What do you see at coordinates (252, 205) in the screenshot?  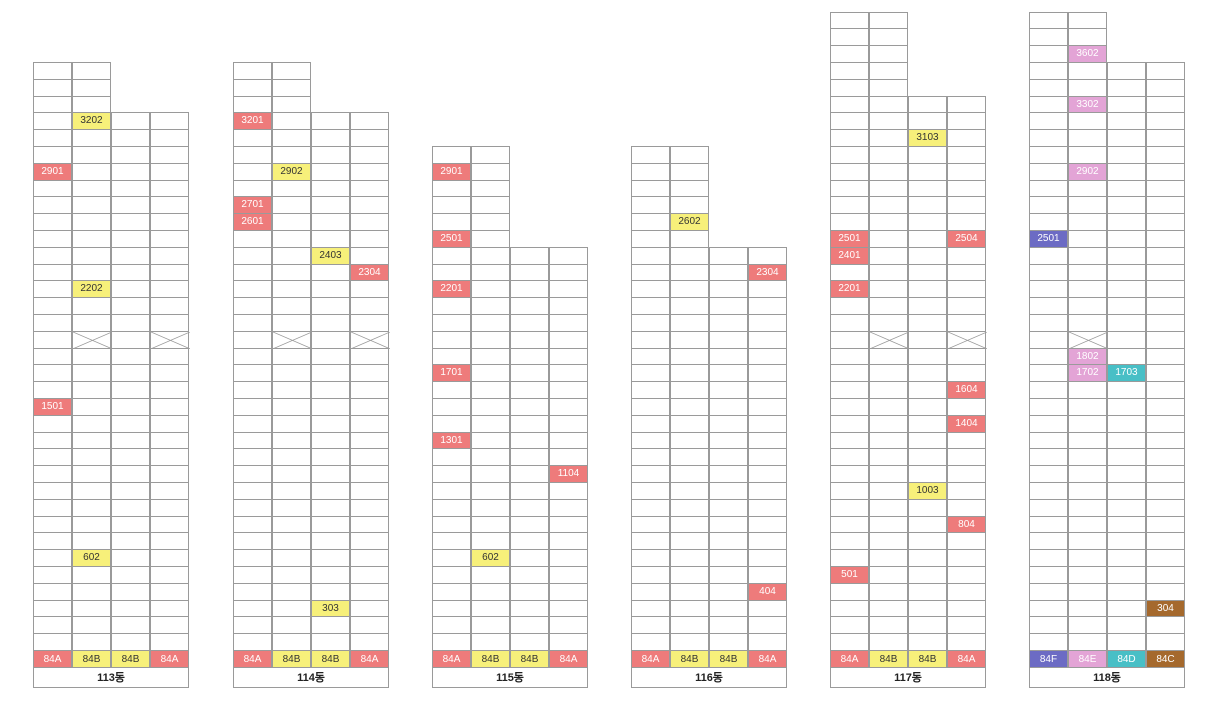 I see `unit-2701: 2701` at bounding box center [252, 205].